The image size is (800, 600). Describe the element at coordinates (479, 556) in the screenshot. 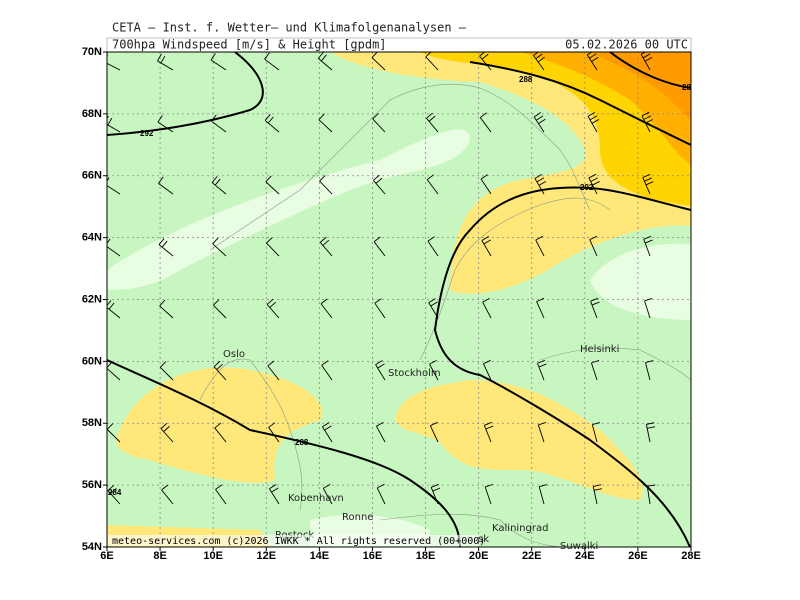

I see `lon-label: 20E` at that location.